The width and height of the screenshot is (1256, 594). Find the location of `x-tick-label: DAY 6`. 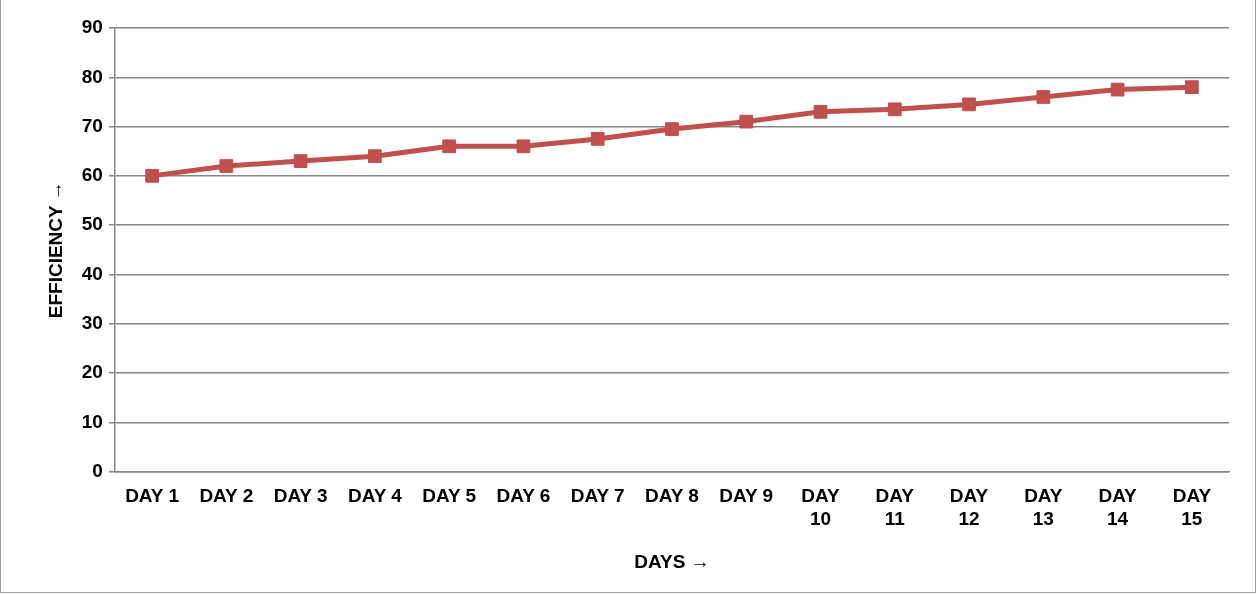

x-tick-label: DAY 6 is located at coordinates (523, 496).